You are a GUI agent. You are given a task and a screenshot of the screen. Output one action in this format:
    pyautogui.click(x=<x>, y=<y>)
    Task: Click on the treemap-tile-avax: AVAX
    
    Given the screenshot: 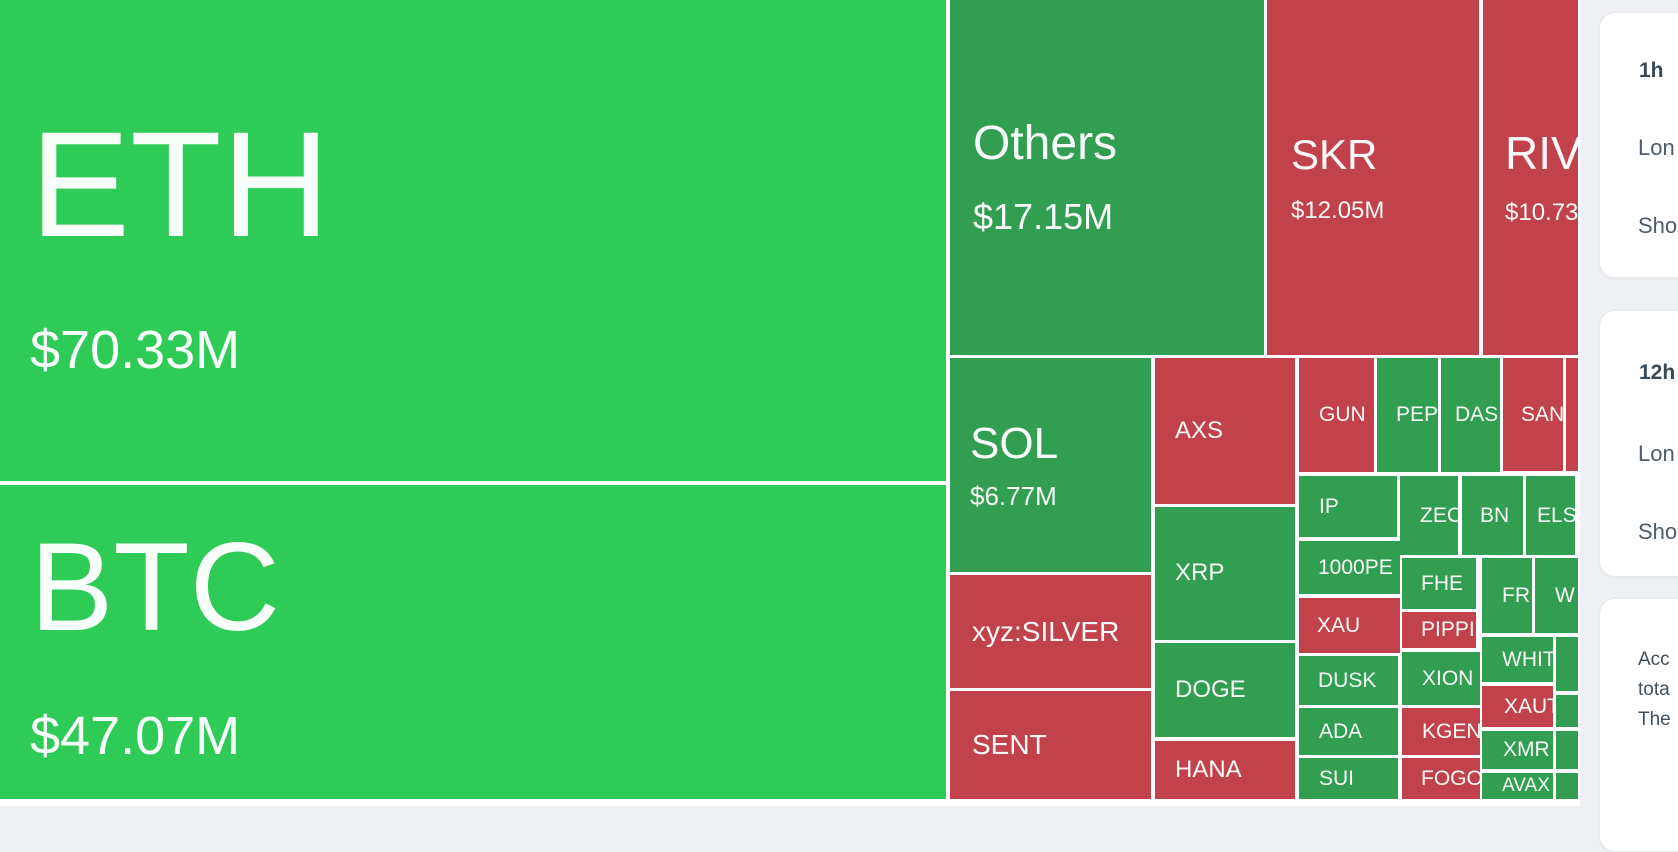 What is the action you would take?
    pyautogui.click(x=1517, y=786)
    